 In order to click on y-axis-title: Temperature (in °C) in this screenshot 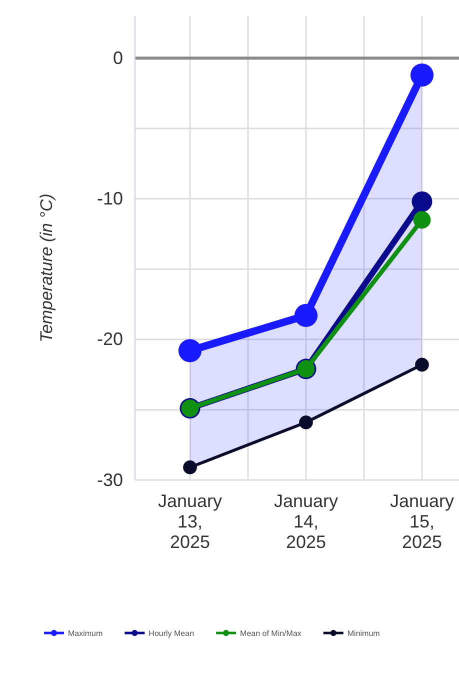, I will do `click(46, 268)`.